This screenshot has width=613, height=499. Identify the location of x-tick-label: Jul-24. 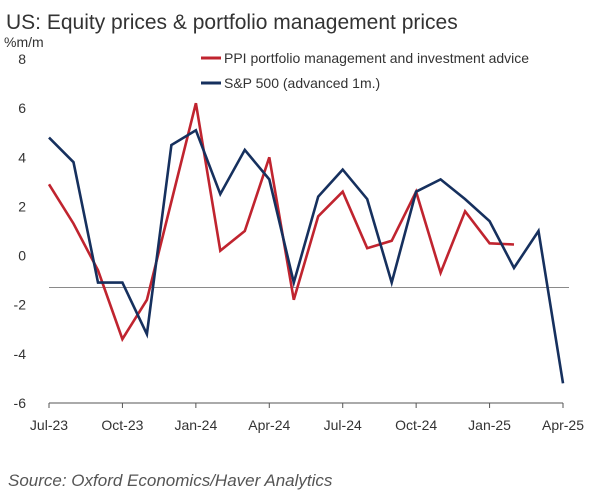
(343, 425).